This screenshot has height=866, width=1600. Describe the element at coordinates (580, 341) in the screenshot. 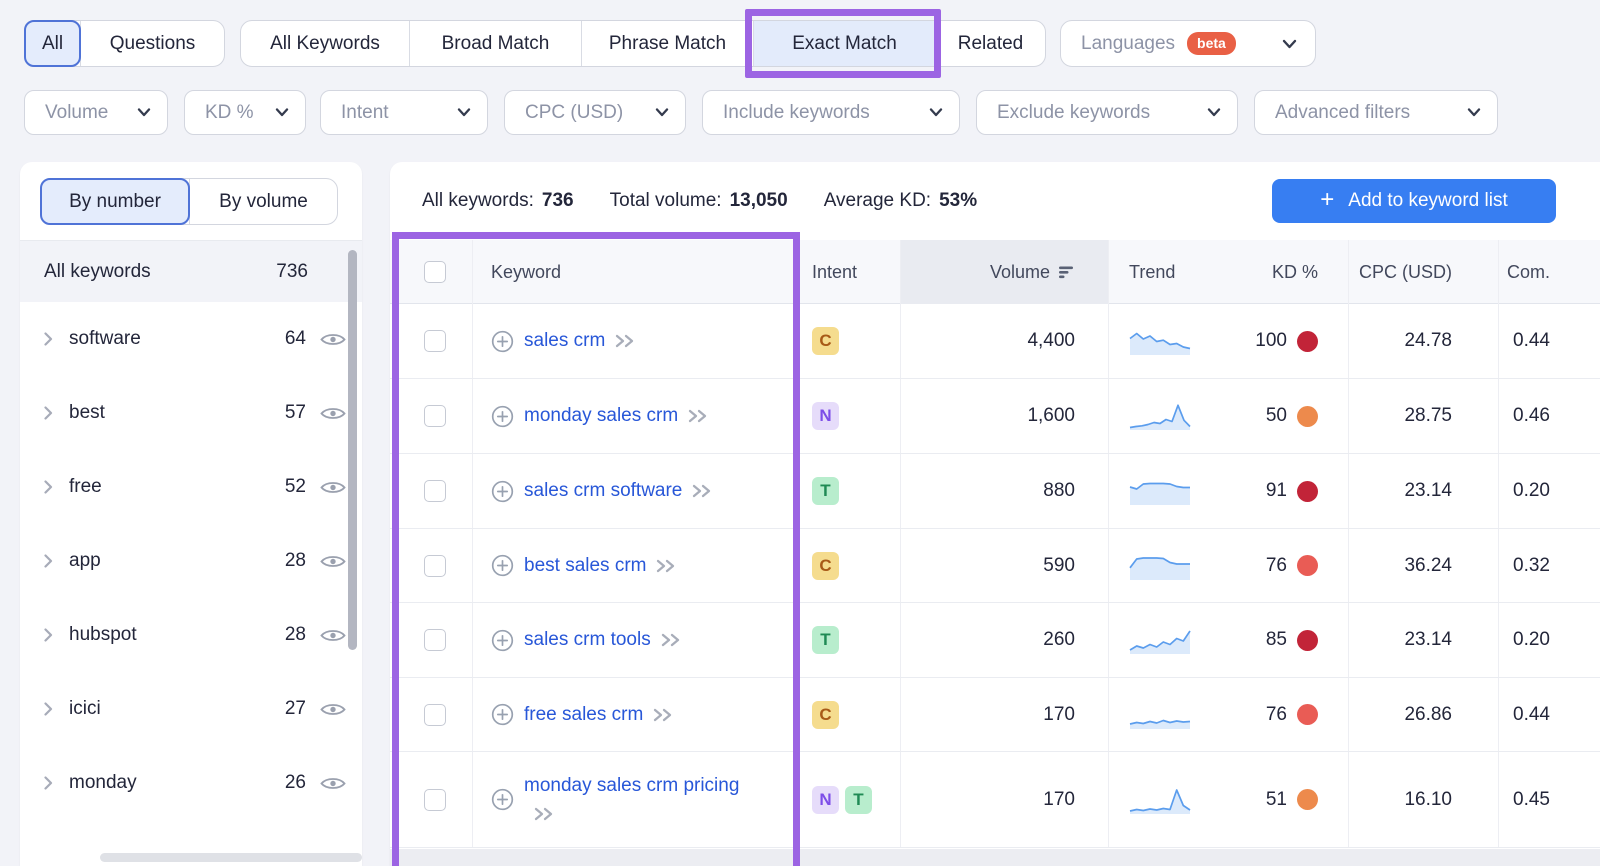

I see `keyword-link: sales crm` at that location.